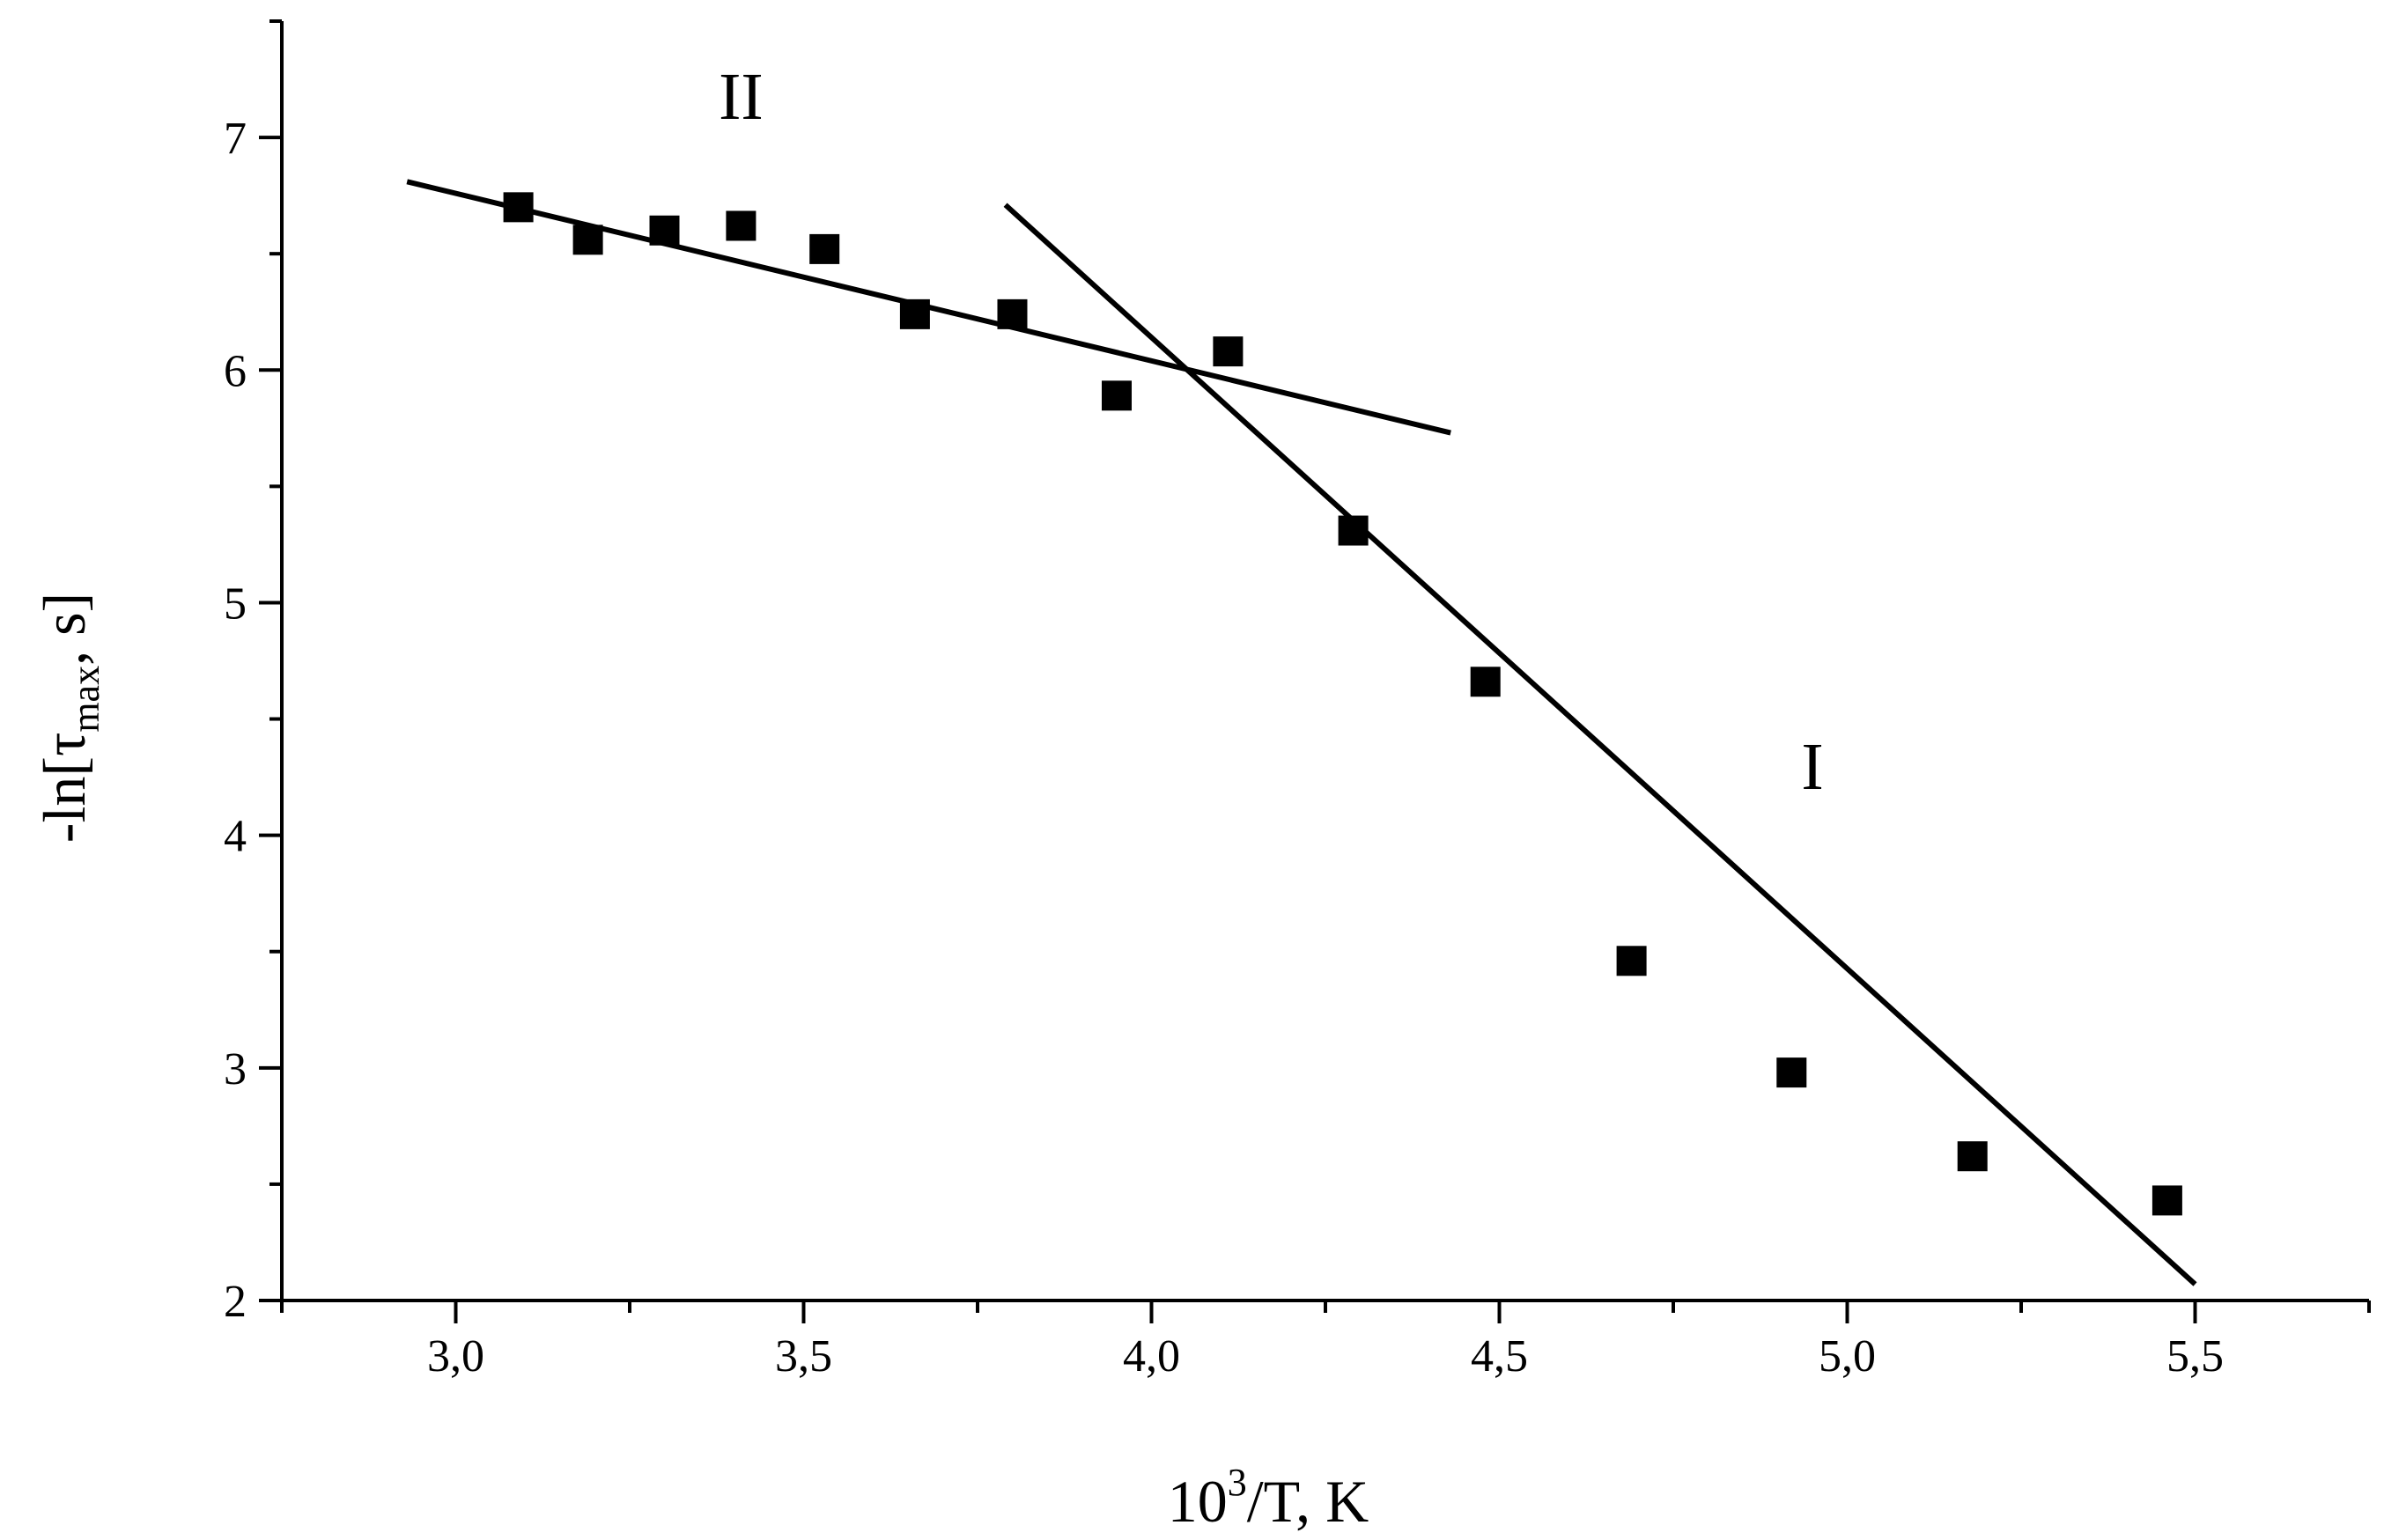 The width and height of the screenshot is (2384, 1540). I want to click on y-tick-label: 6, so click(236, 371).